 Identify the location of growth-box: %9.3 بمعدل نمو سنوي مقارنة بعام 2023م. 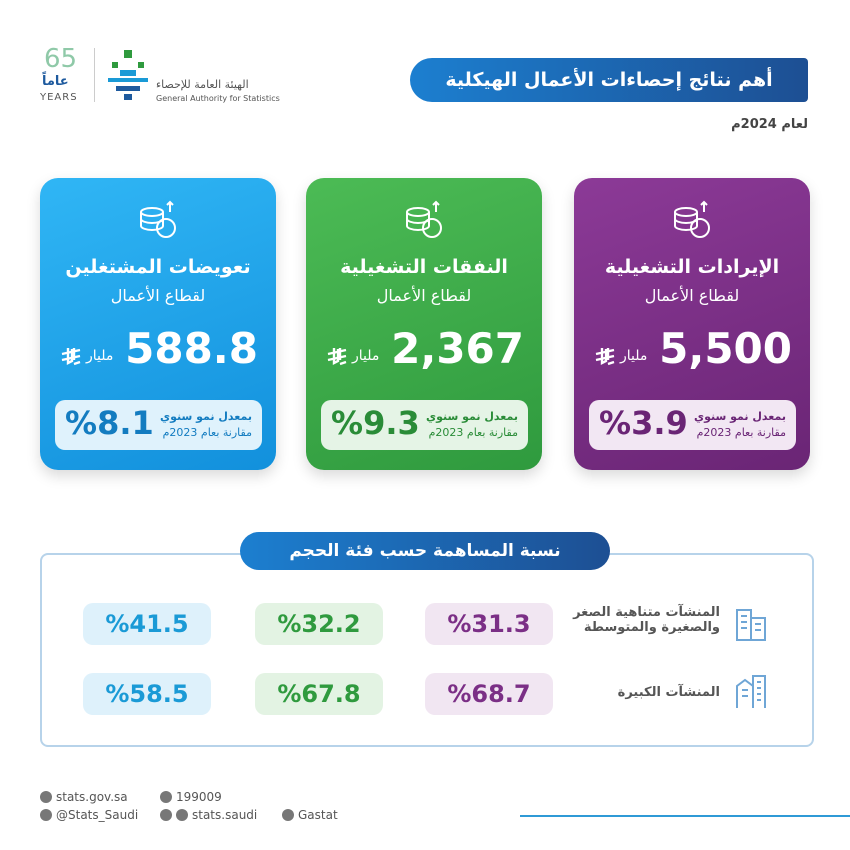
(424, 425).